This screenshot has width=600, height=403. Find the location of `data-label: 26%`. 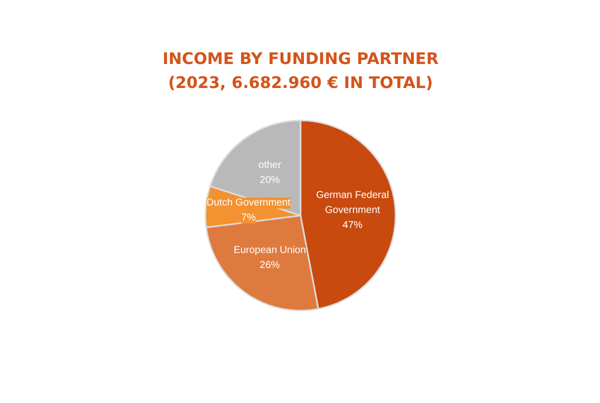

data-label: 26% is located at coordinates (270, 265).